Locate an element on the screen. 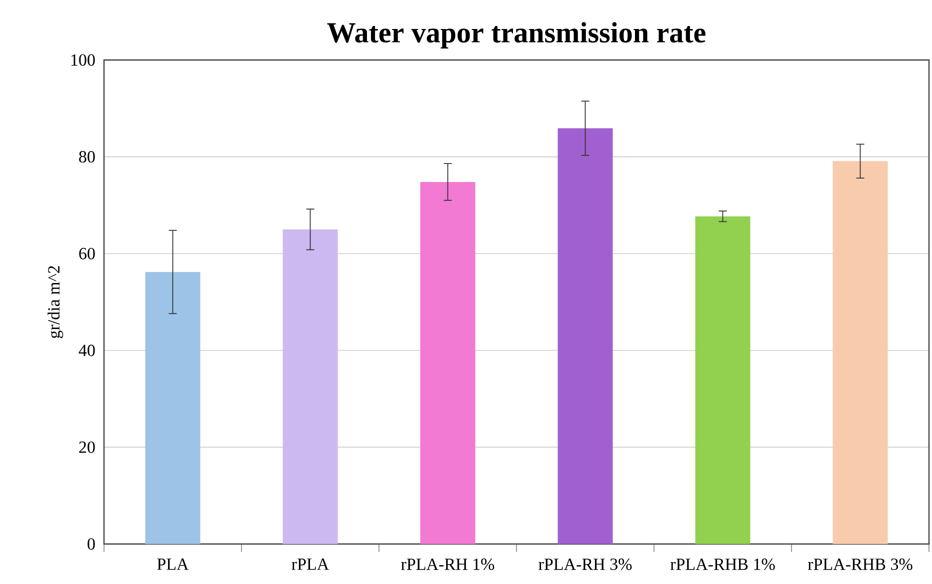 The image size is (932, 584). x-tick-label: rPLA-RH 3% is located at coordinates (585, 564).